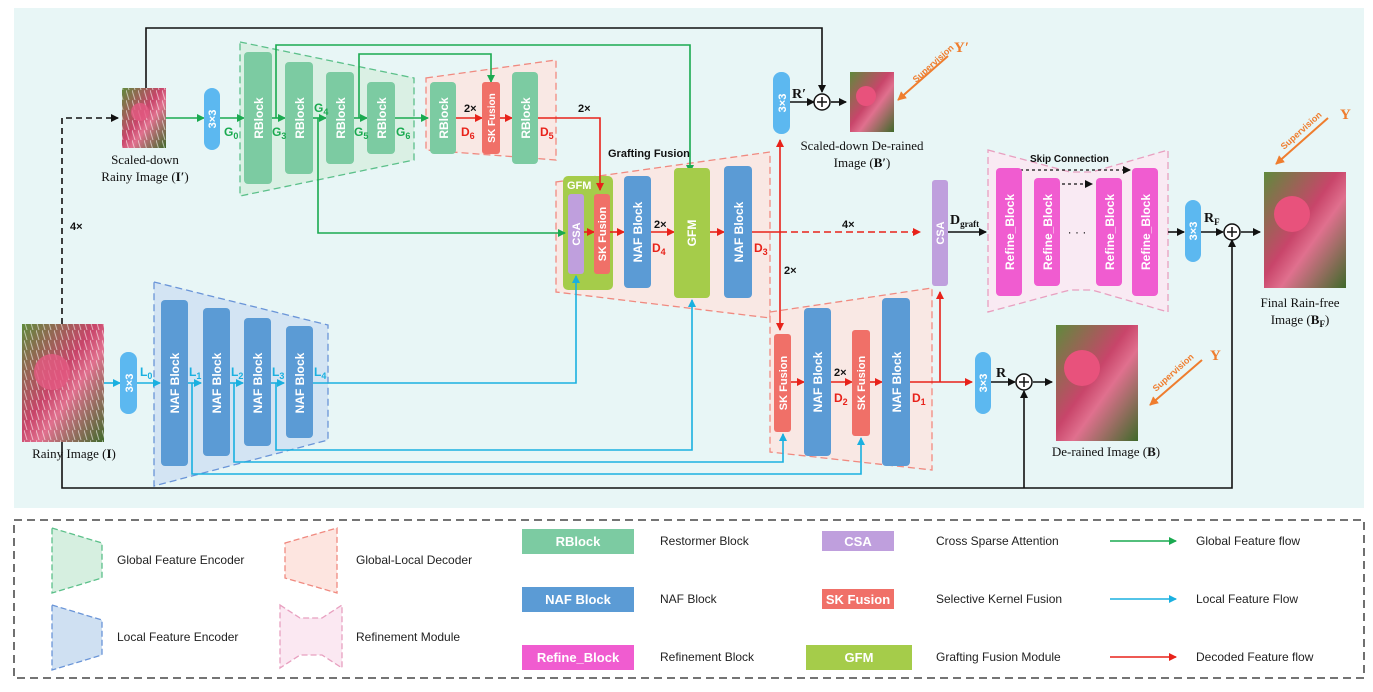 This screenshot has width=1373, height=692. I want to click on label-d6: D6, so click(468, 133).